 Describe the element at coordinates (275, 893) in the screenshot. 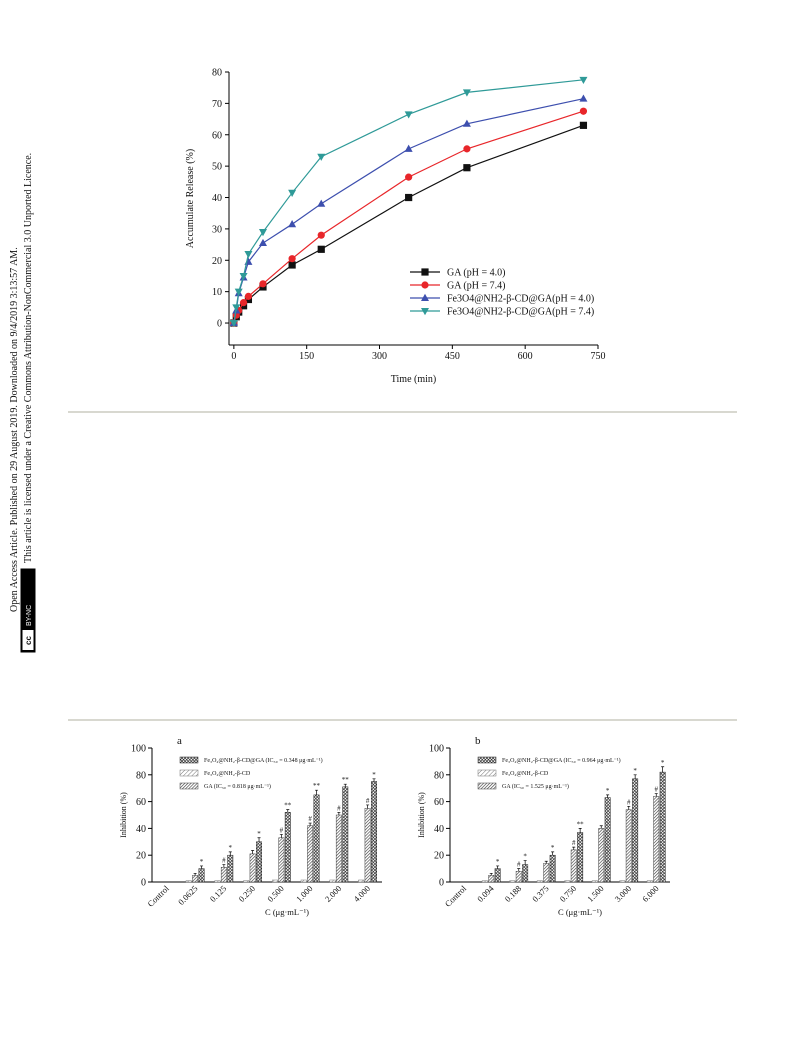

I see `x-tick-label: 0.500` at that location.